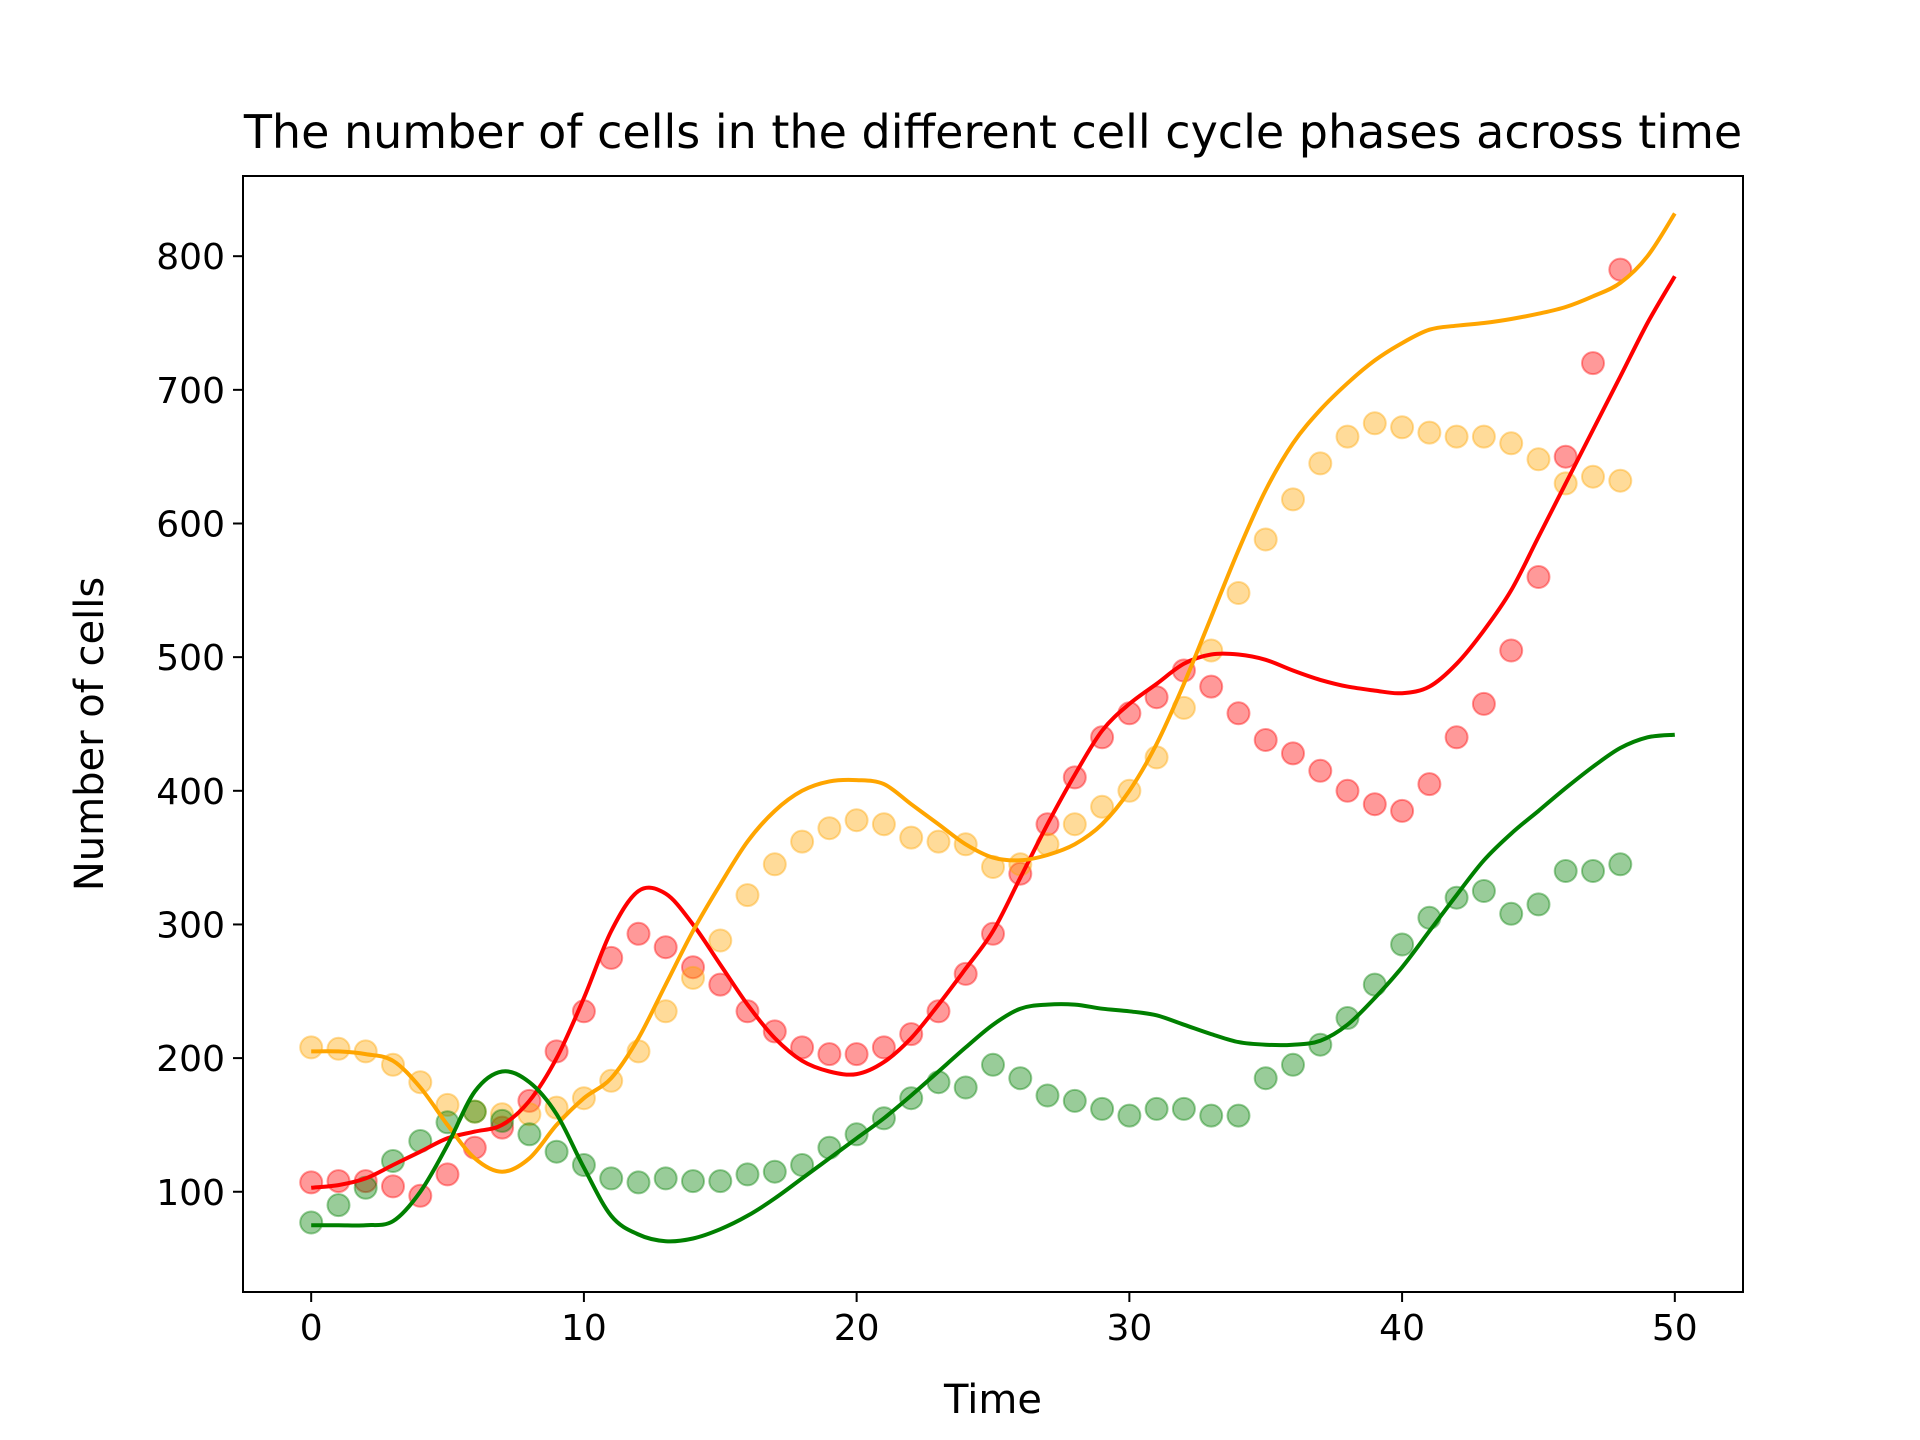  I want to click on x-tick-label: 20, so click(857, 1328).